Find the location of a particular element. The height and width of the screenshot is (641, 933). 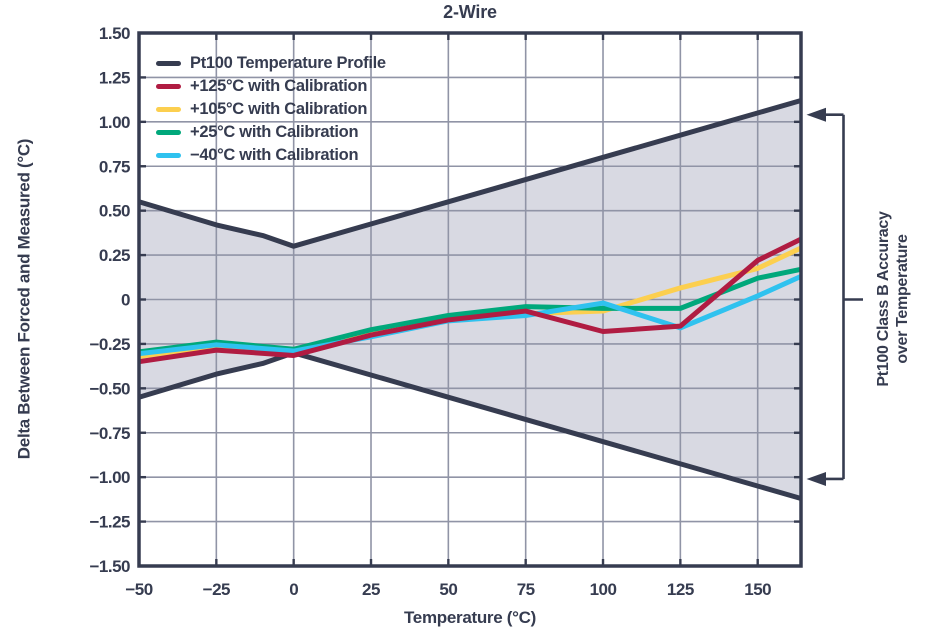

y-tick-label: −0.50 is located at coordinates (109, 388).